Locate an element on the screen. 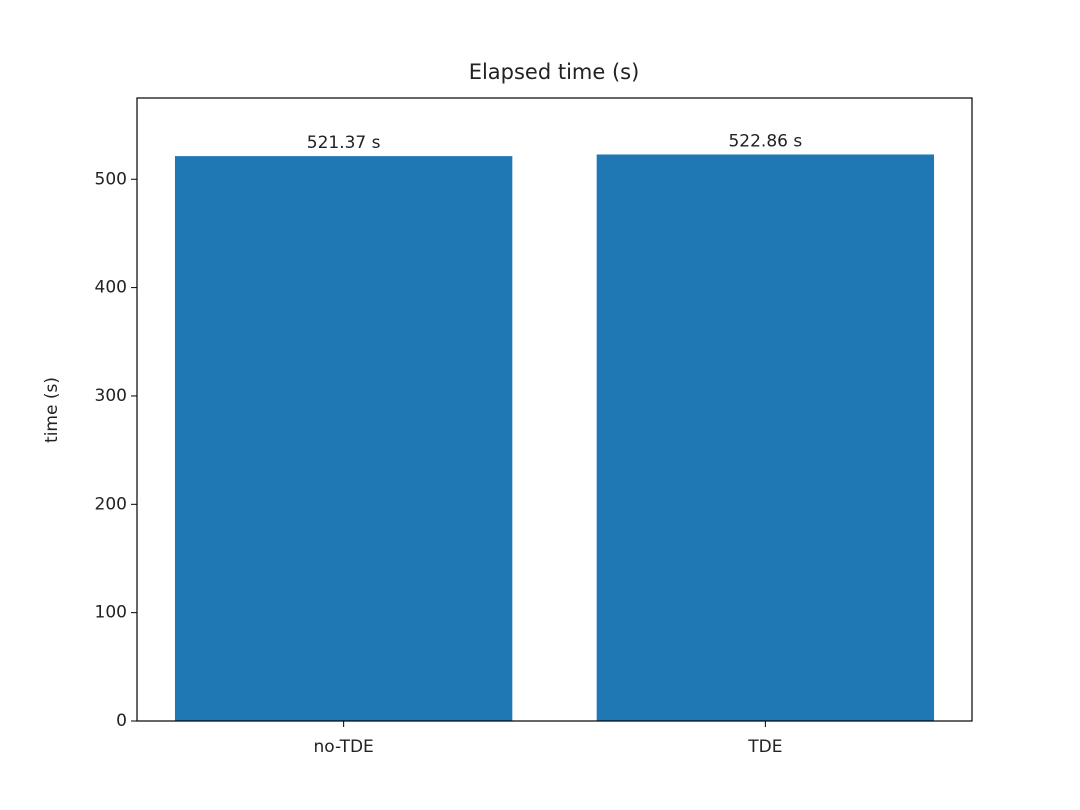 The width and height of the screenshot is (1080, 810). chart-title: Elapsed time (s) is located at coordinates (554, 72).